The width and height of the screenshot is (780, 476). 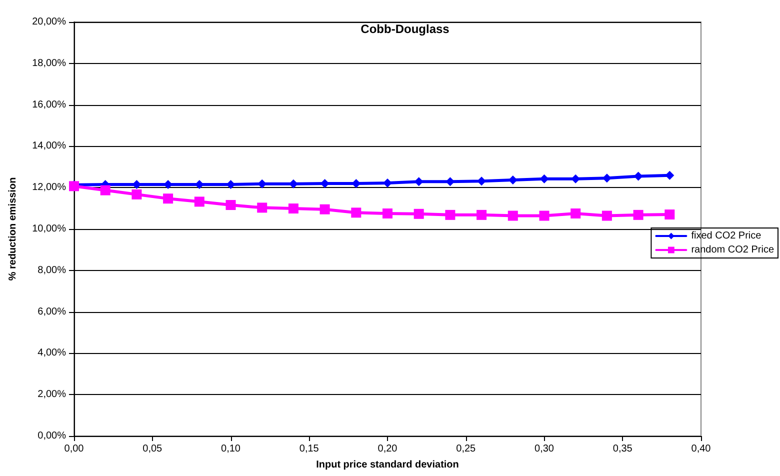 I want to click on x-tick-label: 0,30, so click(x=544, y=449).